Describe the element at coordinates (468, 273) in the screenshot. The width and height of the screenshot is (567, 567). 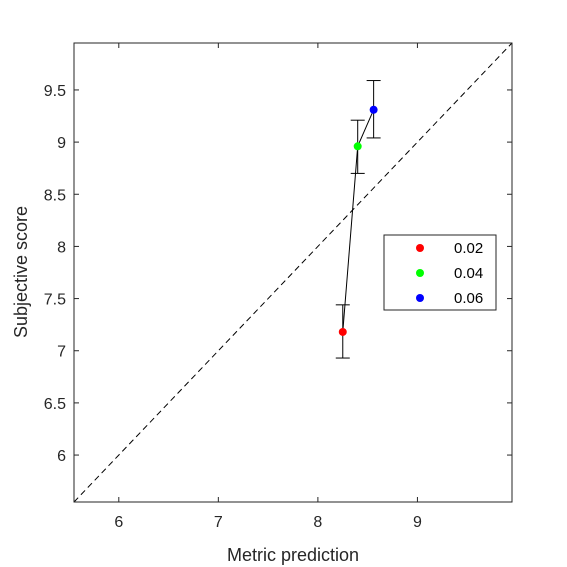
I see `legend-label: 0.04` at that location.